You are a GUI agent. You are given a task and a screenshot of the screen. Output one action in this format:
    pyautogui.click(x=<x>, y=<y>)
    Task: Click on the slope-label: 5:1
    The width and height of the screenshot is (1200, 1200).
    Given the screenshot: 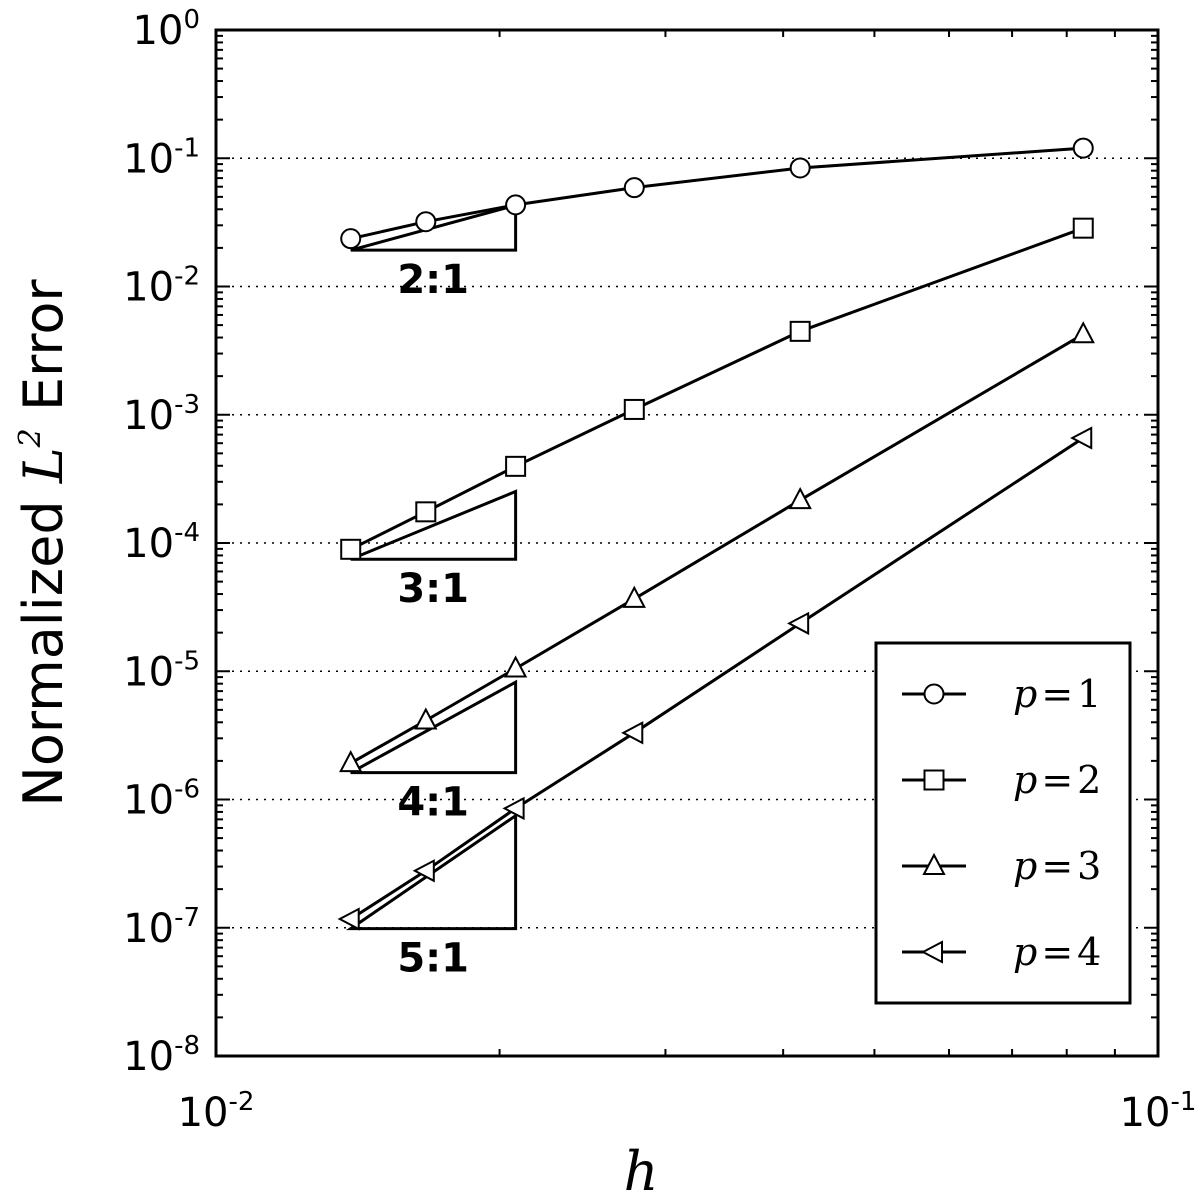 What is the action you would take?
    pyautogui.click(x=433, y=959)
    